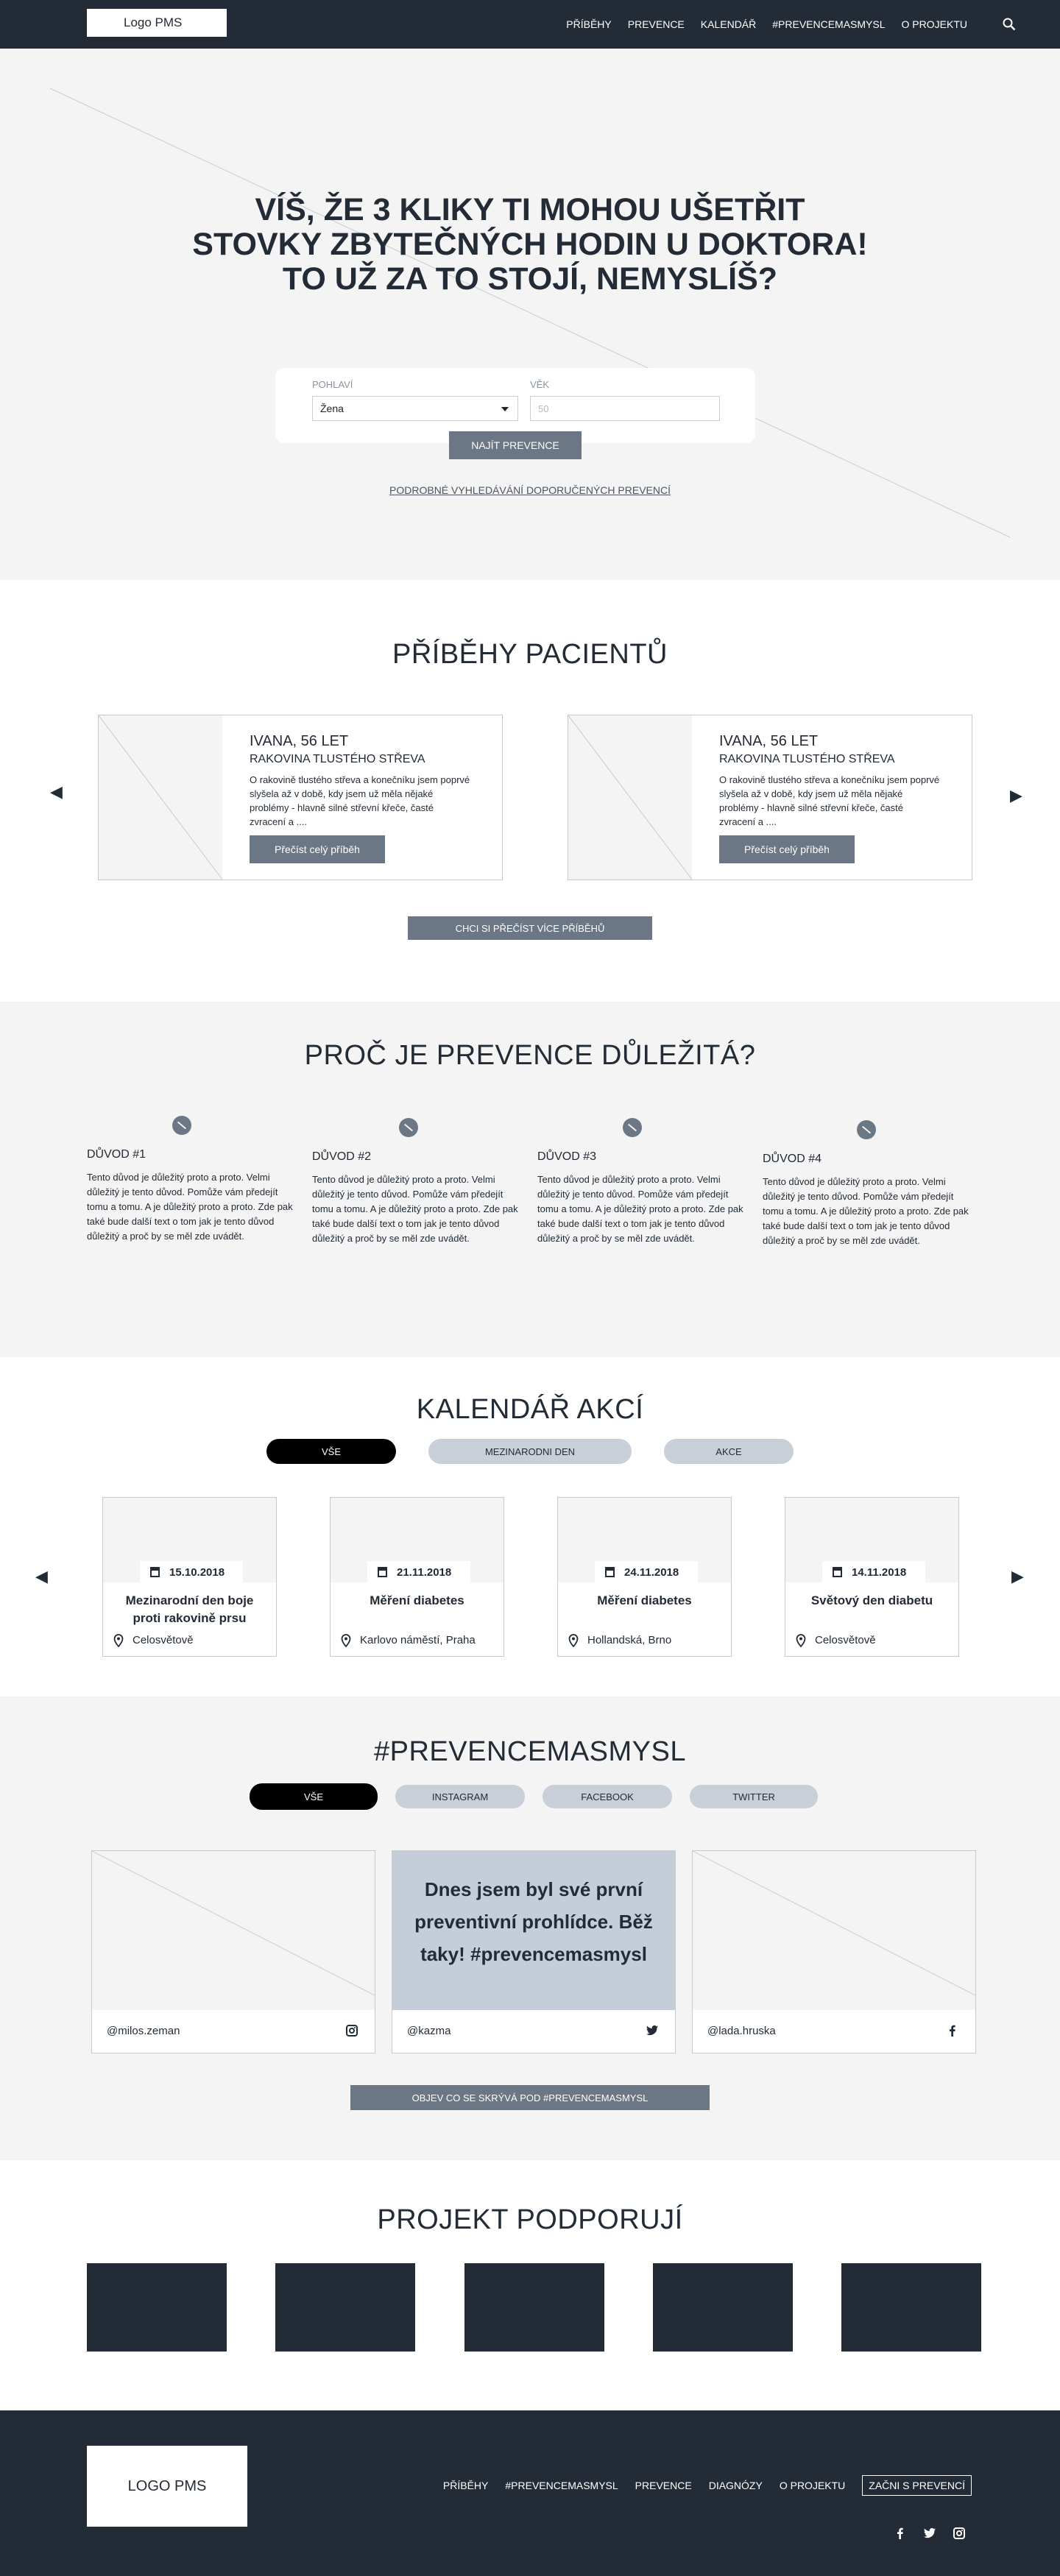  What do you see at coordinates (530, 928) in the screenshot?
I see `more-stories-button: CHCI SI PŘEČÍST VÍCE PŘÍBĚHŮ` at bounding box center [530, 928].